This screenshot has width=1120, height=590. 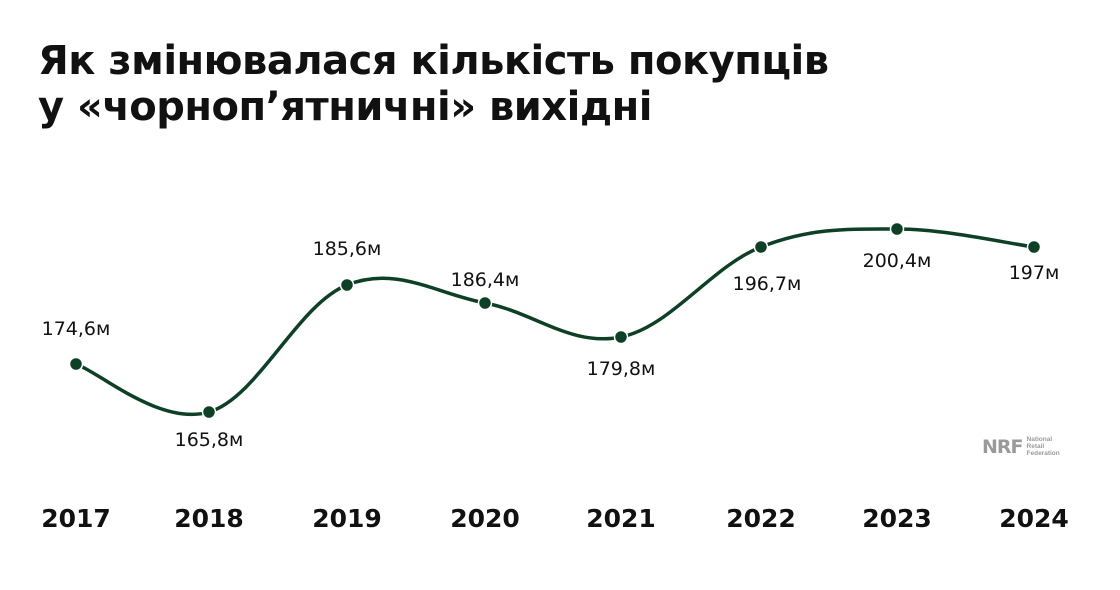 What do you see at coordinates (1003, 446) in the screenshot?
I see `nrf-logo-mark: NRF` at bounding box center [1003, 446].